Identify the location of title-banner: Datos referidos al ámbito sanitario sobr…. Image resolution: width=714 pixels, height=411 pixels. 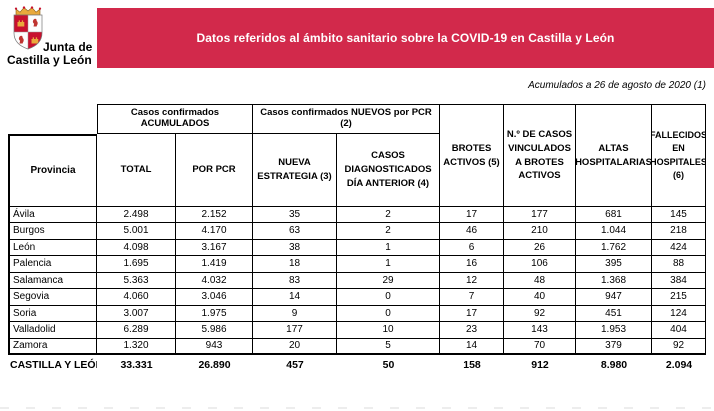
(405, 38).